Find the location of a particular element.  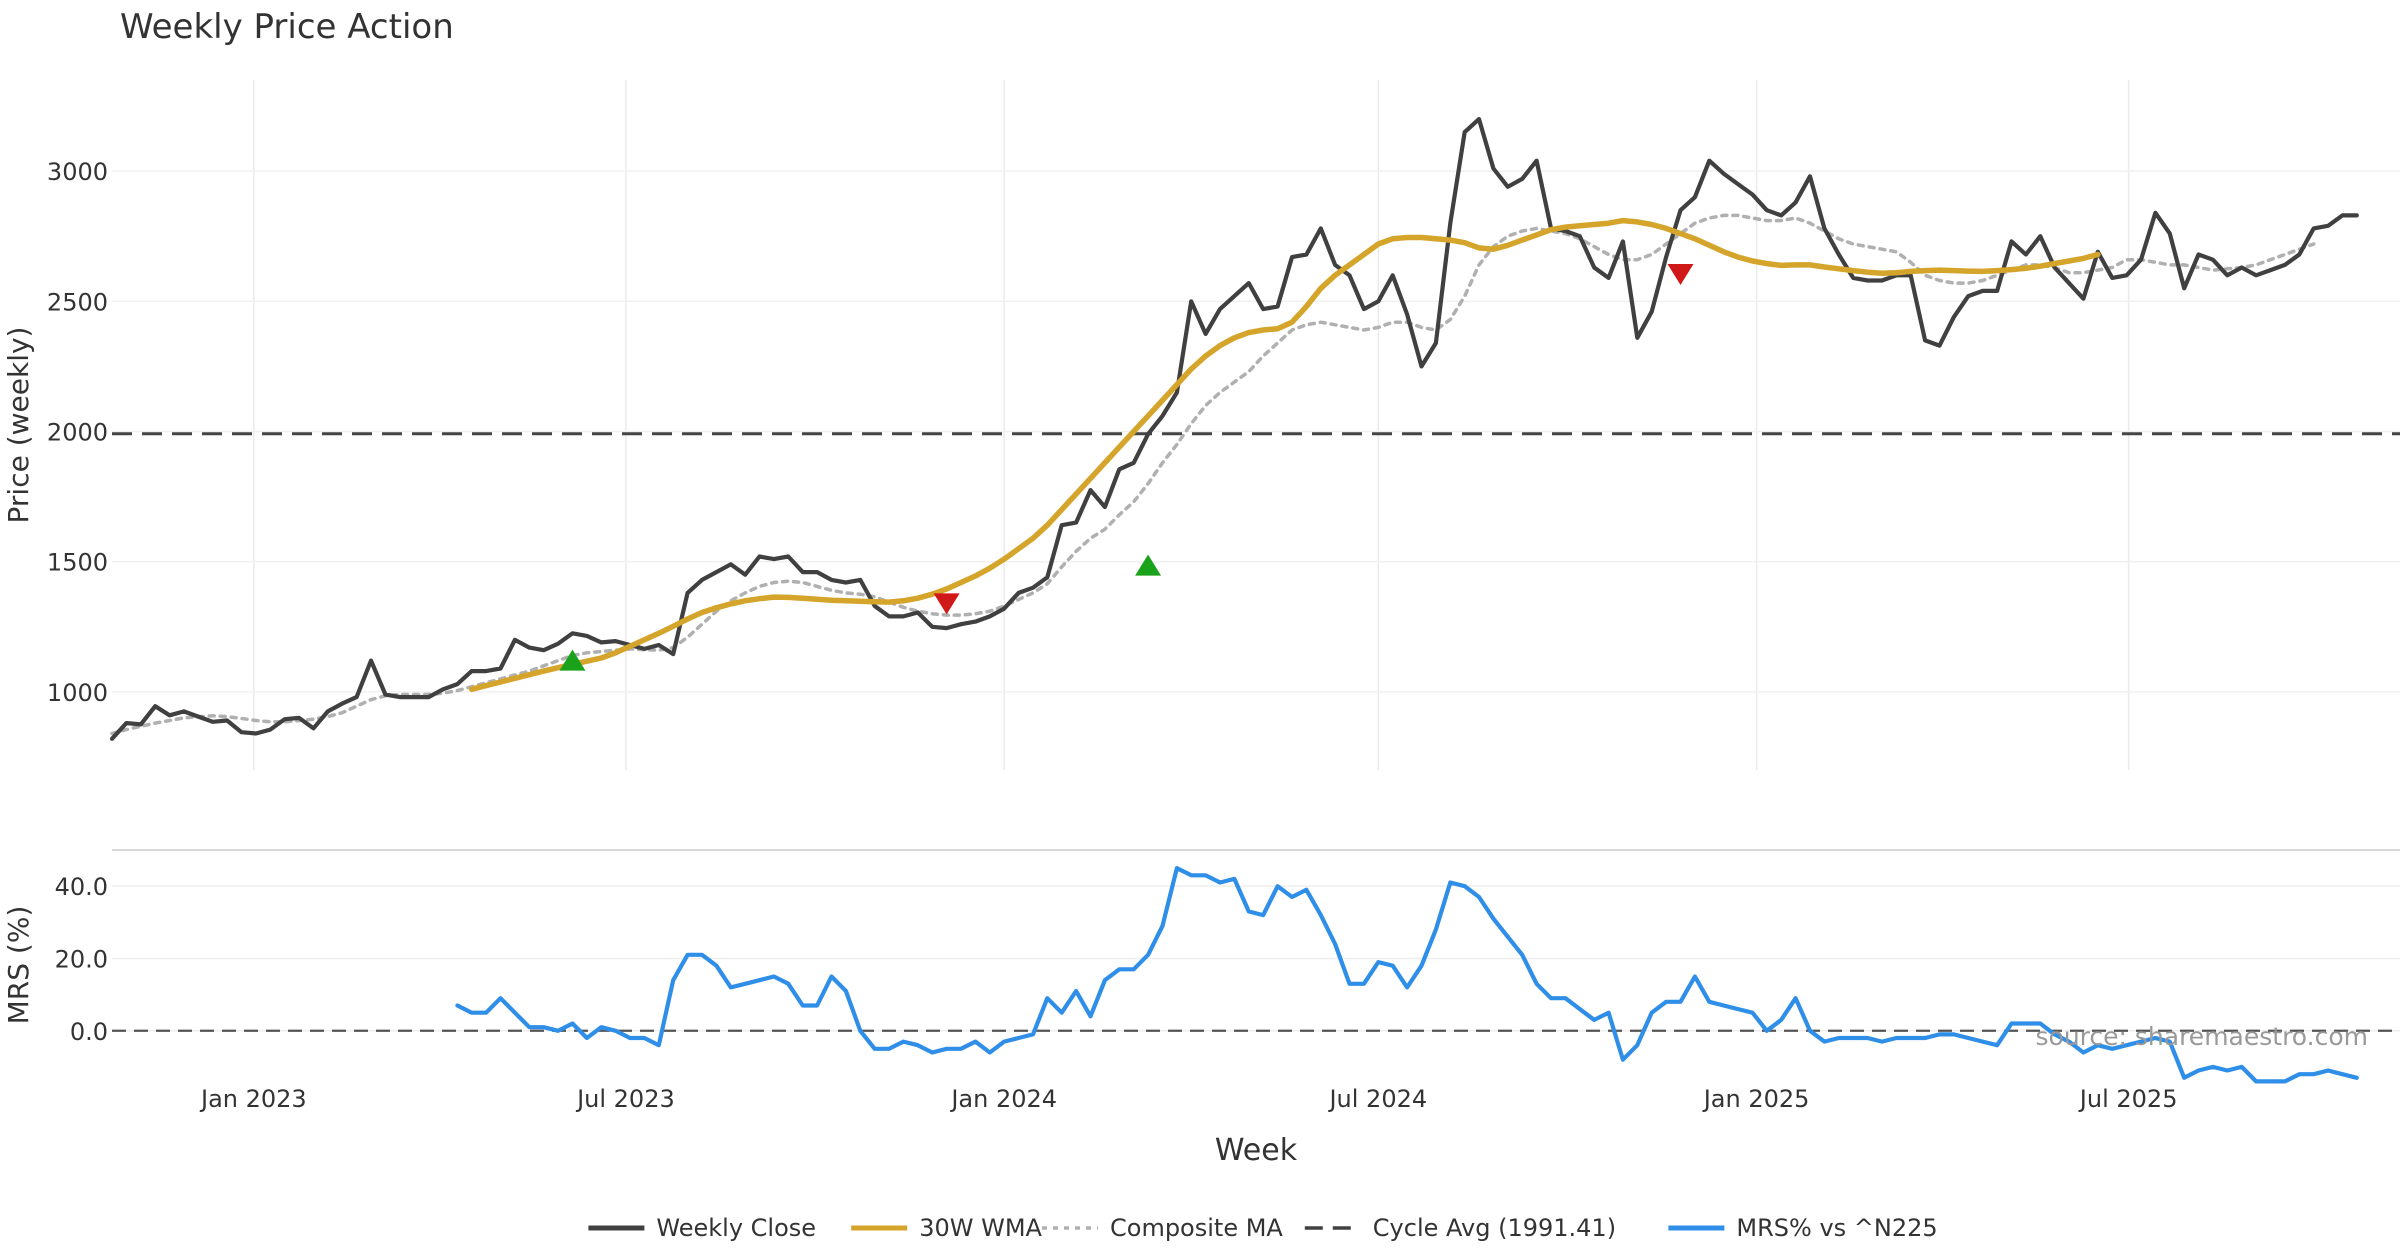

x-tick-label: Jan 2024 is located at coordinates (1003, 1099).